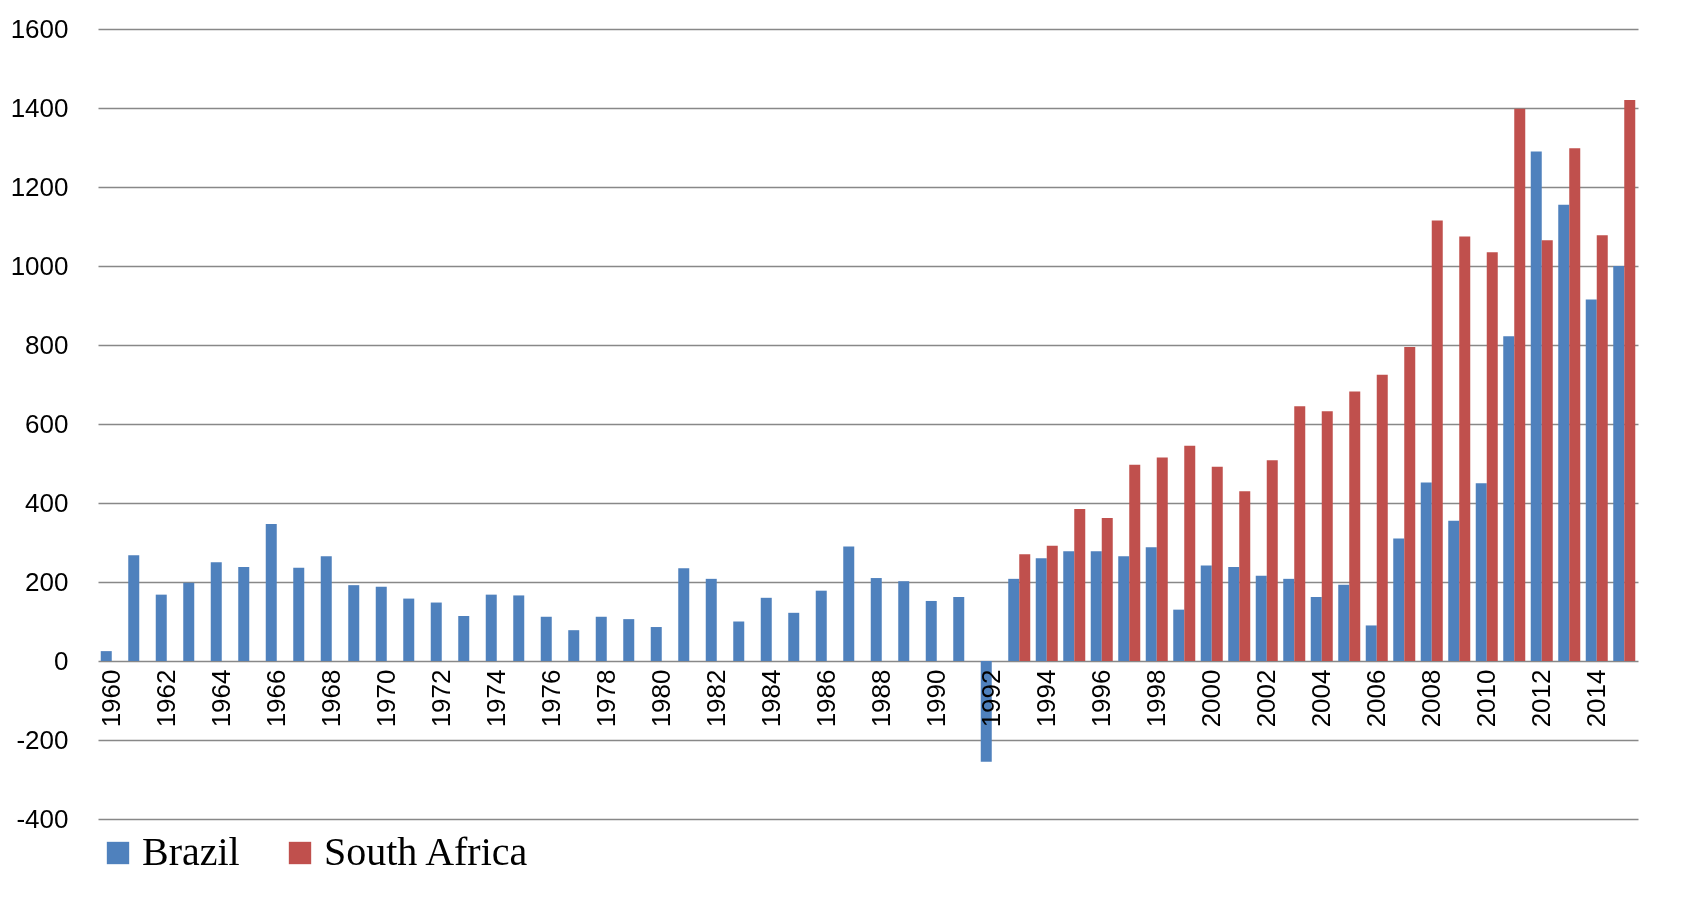 The image size is (1682, 908). Describe the element at coordinates (330, 698) in the screenshot. I see `x-tick-label: 1968` at that location.